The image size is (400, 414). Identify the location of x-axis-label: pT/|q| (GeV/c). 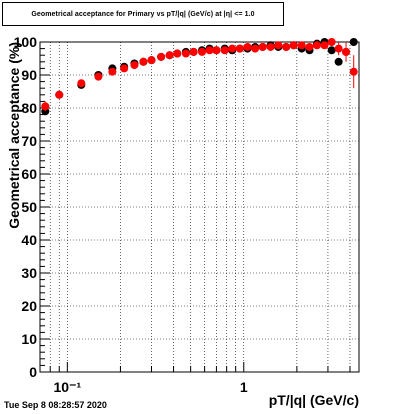
(314, 400).